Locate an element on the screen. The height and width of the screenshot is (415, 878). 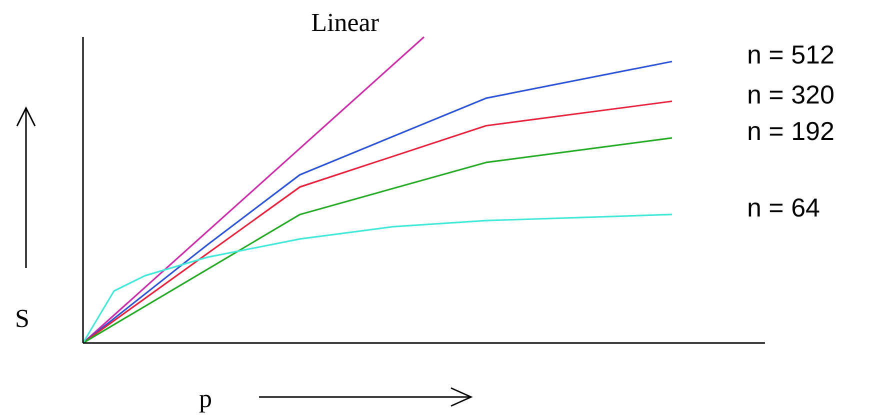
text: n = 320 is located at coordinates (790, 94).